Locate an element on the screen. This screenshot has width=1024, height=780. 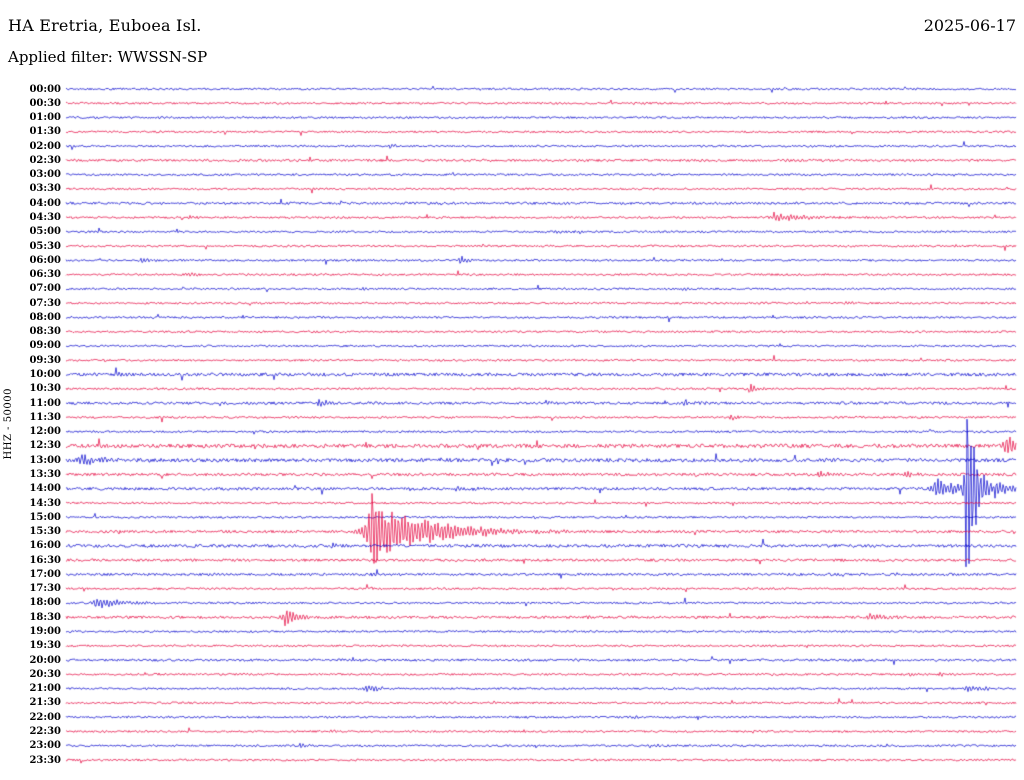
time-label: 21:30 is located at coordinates (45, 703).